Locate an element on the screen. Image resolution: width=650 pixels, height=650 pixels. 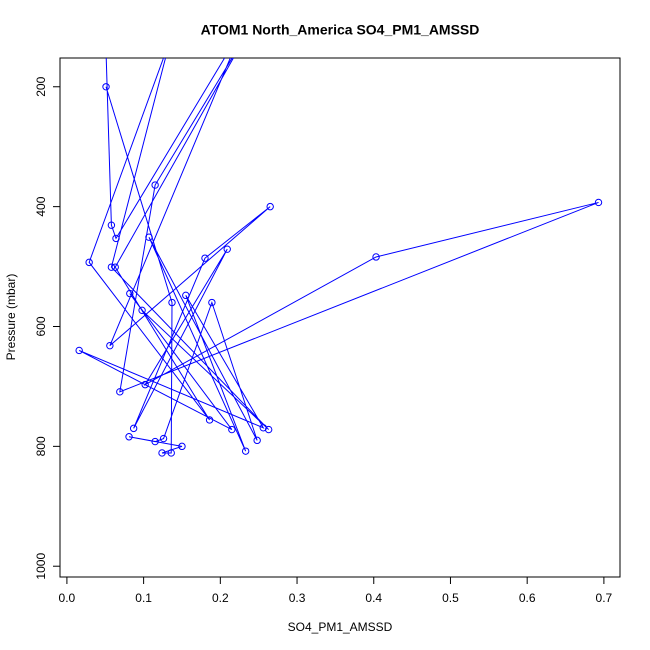
x-tick-label: 0.7 is located at coordinates (604, 598).